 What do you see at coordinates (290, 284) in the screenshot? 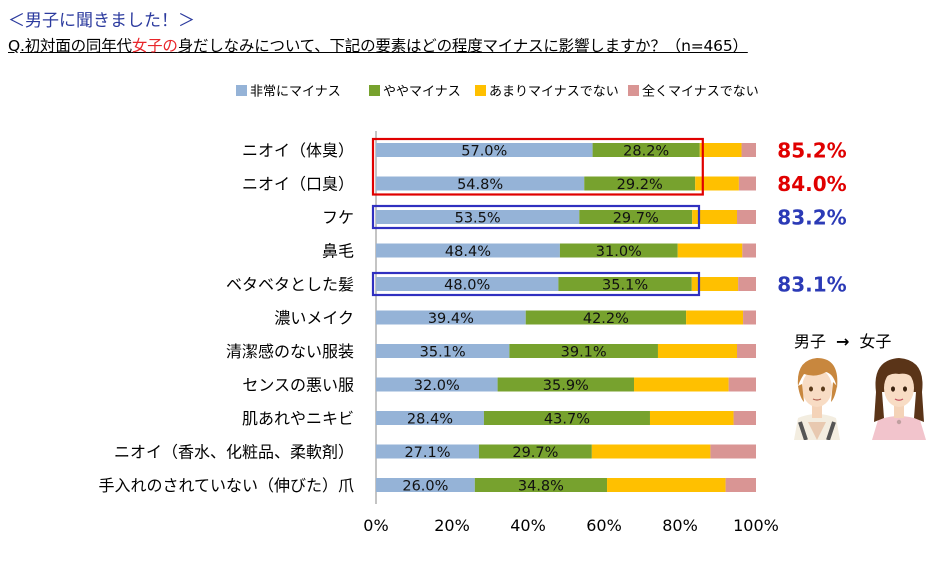
I see `category-label: ベタベタとした髪` at bounding box center [290, 284].